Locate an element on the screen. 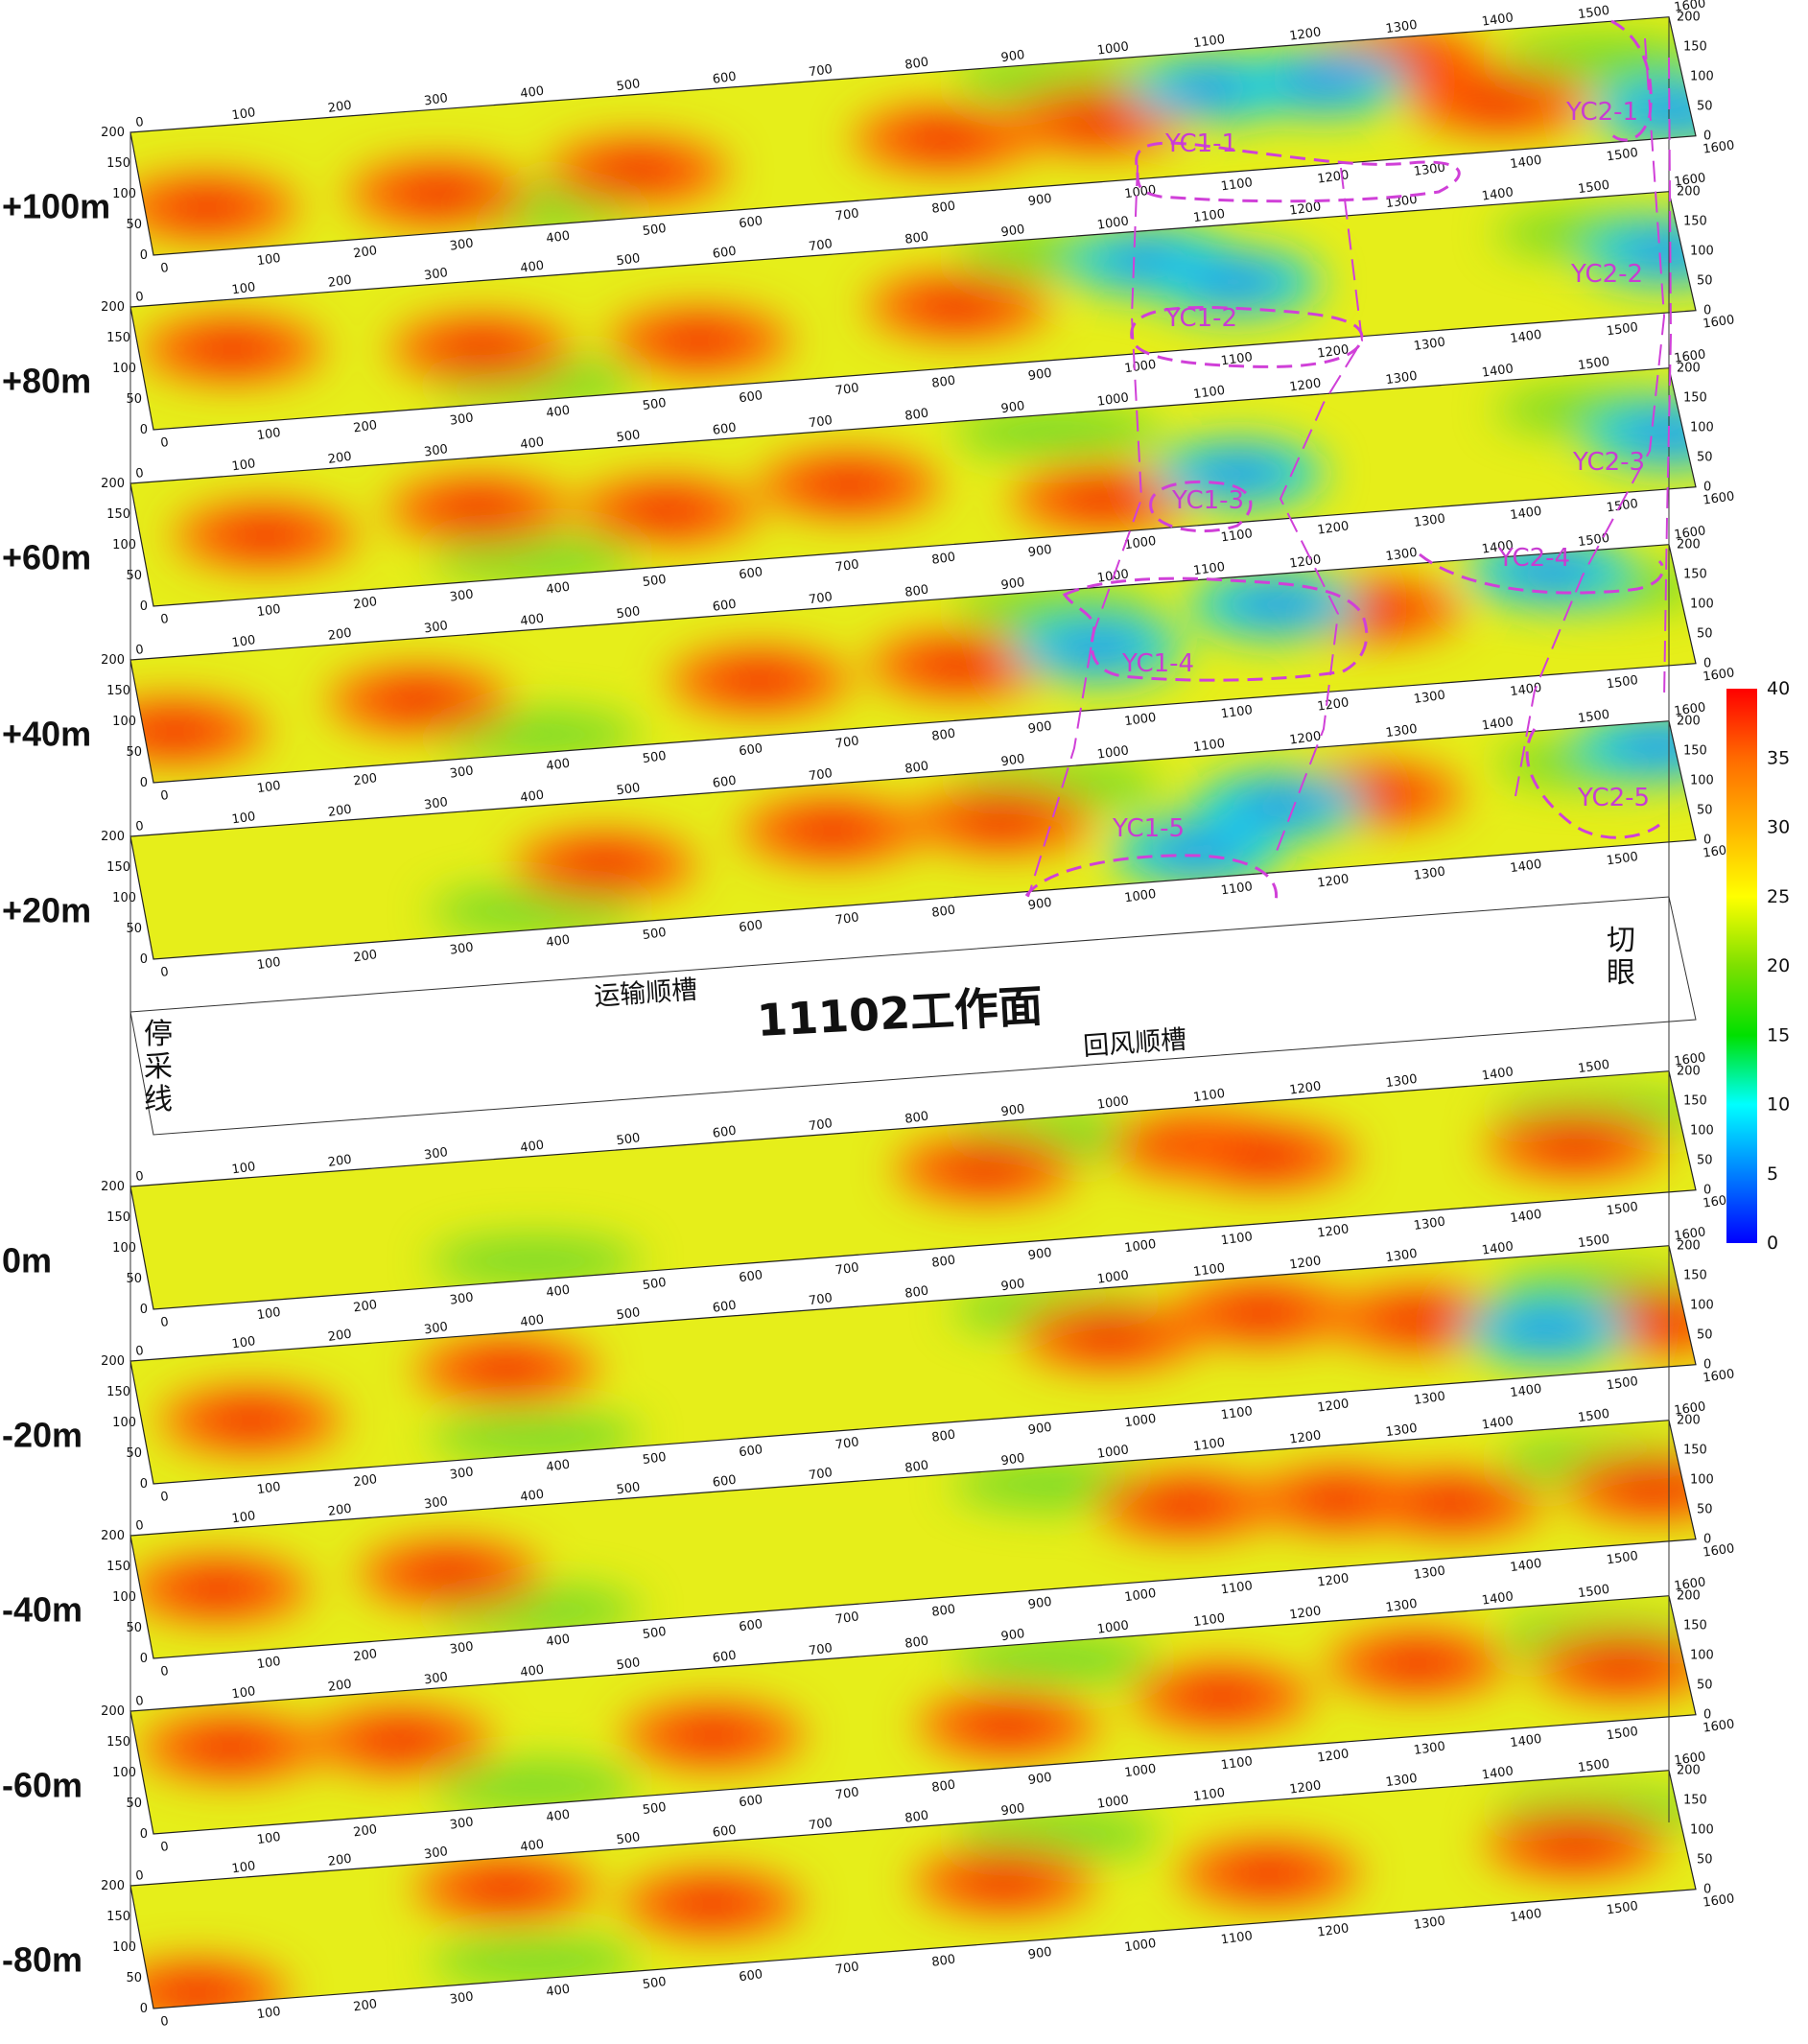 The height and width of the screenshot is (2044, 1808). depth-label: -20m is located at coordinates (42, 1435).